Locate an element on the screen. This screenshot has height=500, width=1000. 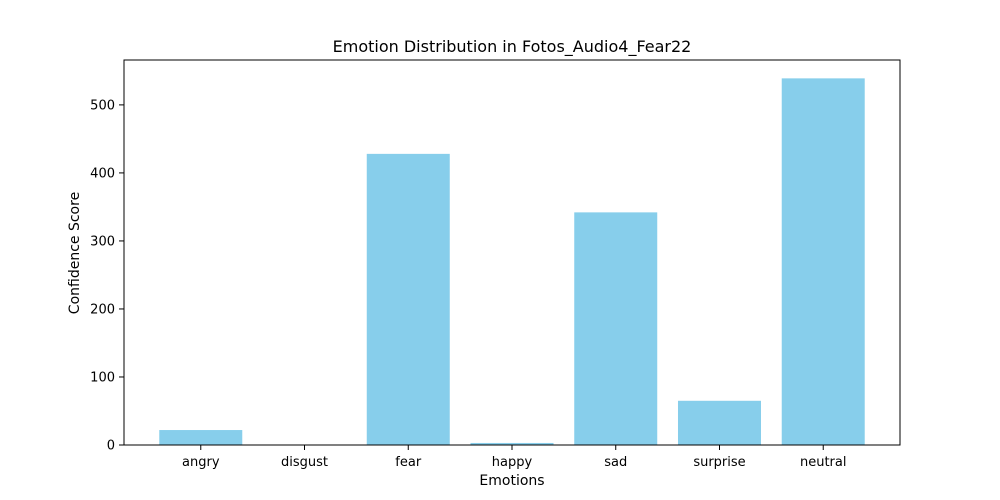
y-tick-label: 400 is located at coordinates (102, 173).